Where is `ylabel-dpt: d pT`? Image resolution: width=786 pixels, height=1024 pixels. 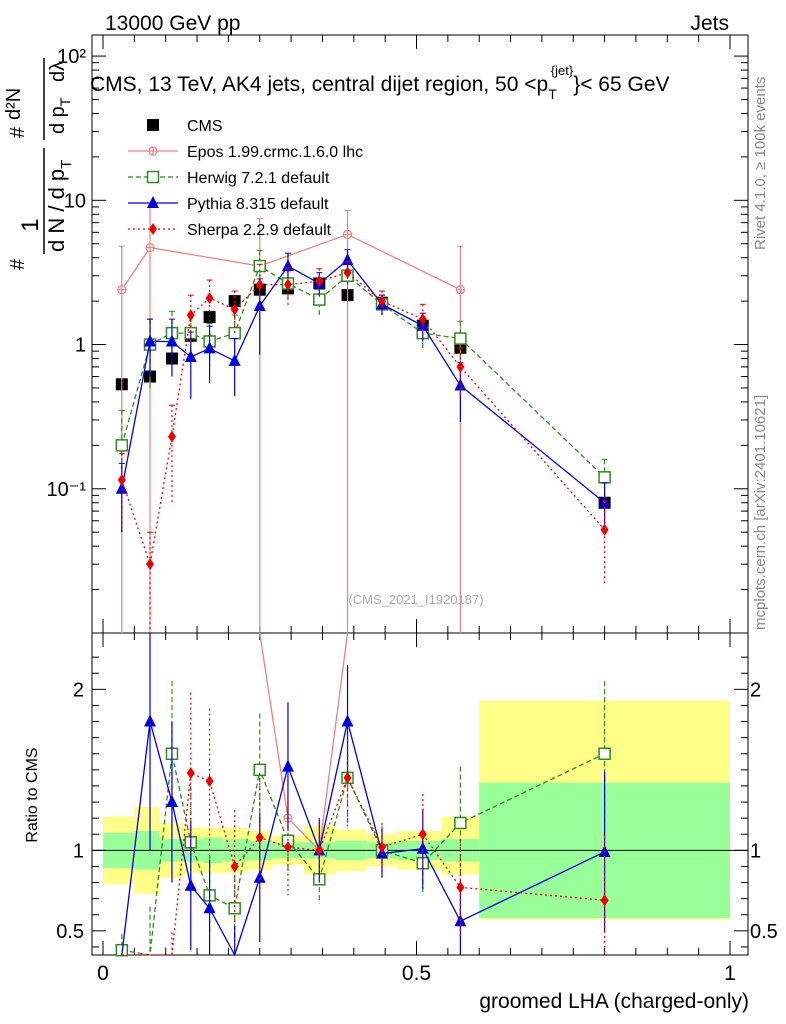
ylabel-dpt: d pT is located at coordinates (60, 115).